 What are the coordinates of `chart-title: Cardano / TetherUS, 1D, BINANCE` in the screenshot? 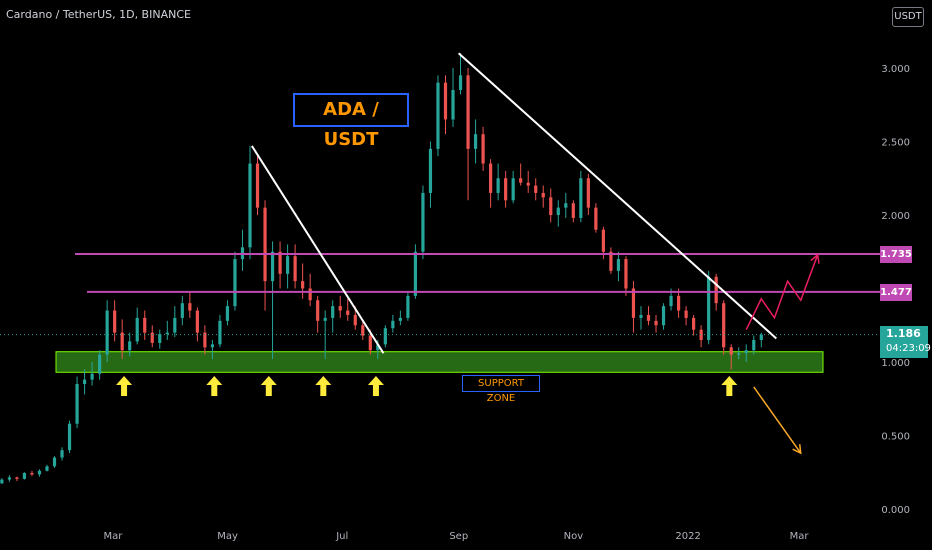 It's located at (98, 14).